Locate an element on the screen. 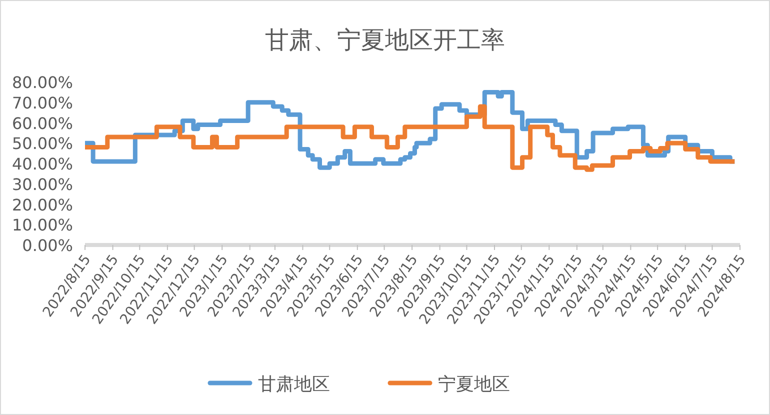 This screenshot has height=415, width=770. y-tick-label: 80.00% is located at coordinates (42, 82).